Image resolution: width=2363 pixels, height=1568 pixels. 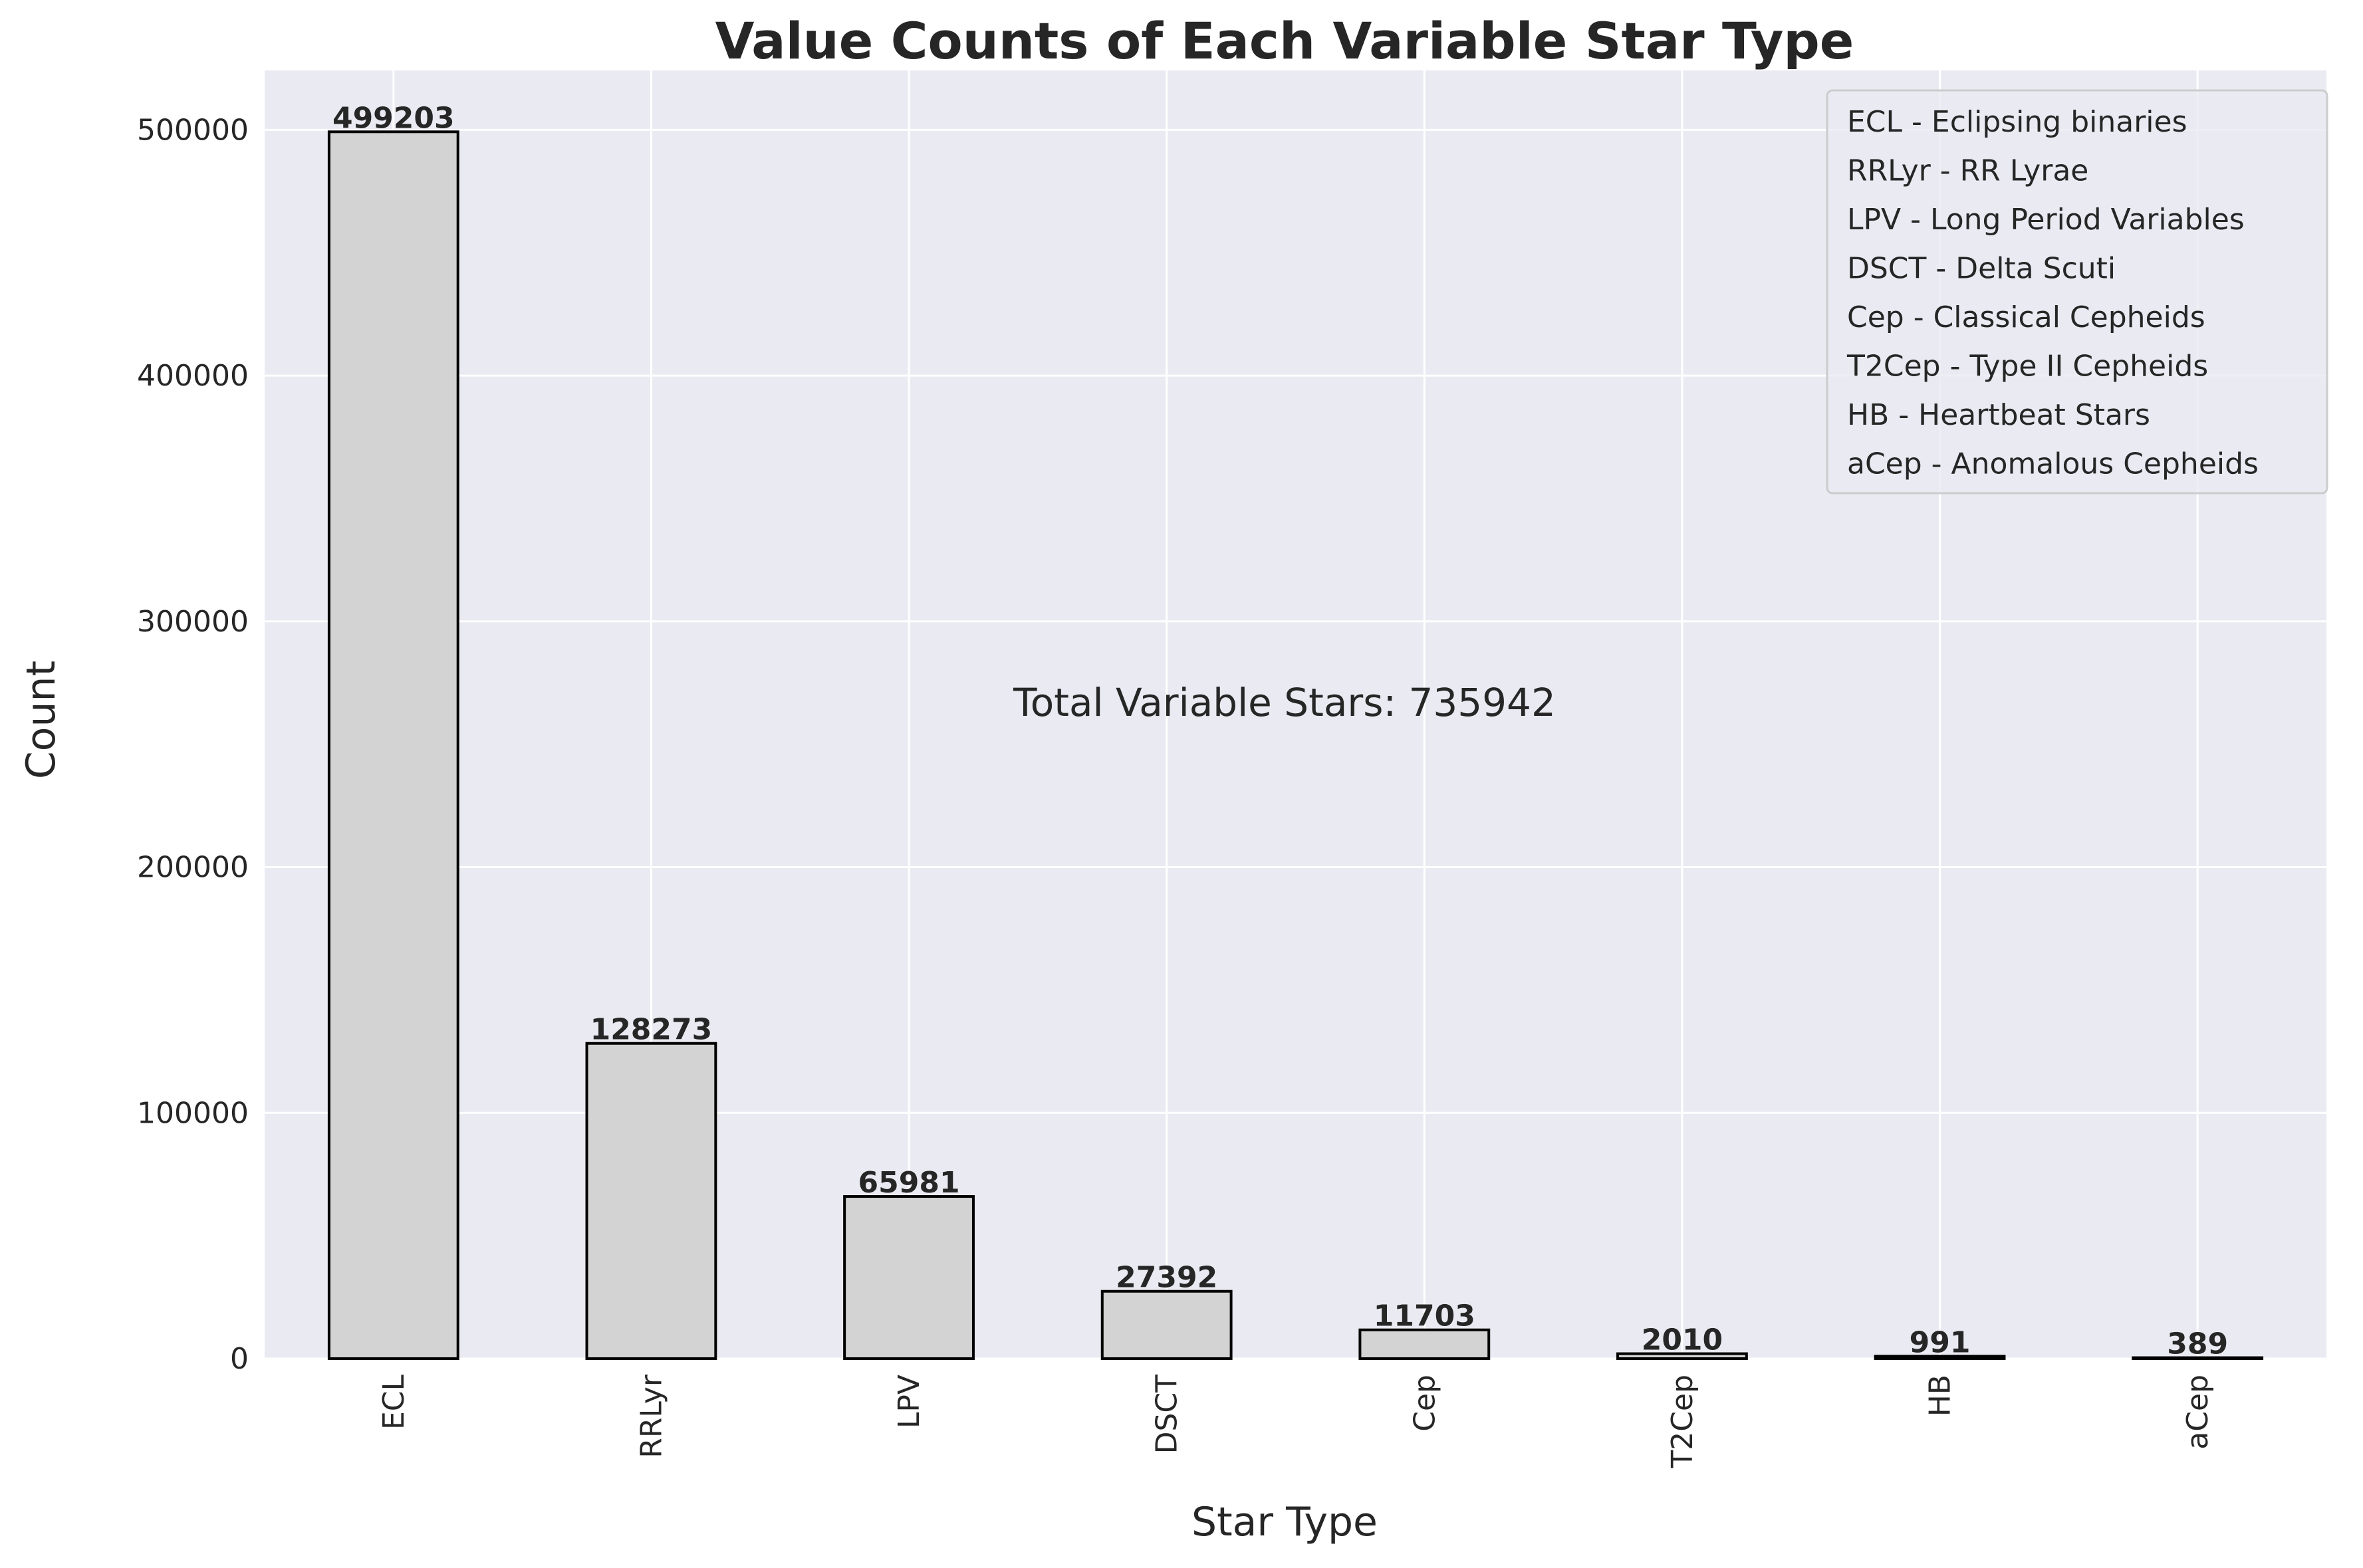 I want to click on legend-entry: DSCT - Delta Scuti, so click(x=1981, y=269).